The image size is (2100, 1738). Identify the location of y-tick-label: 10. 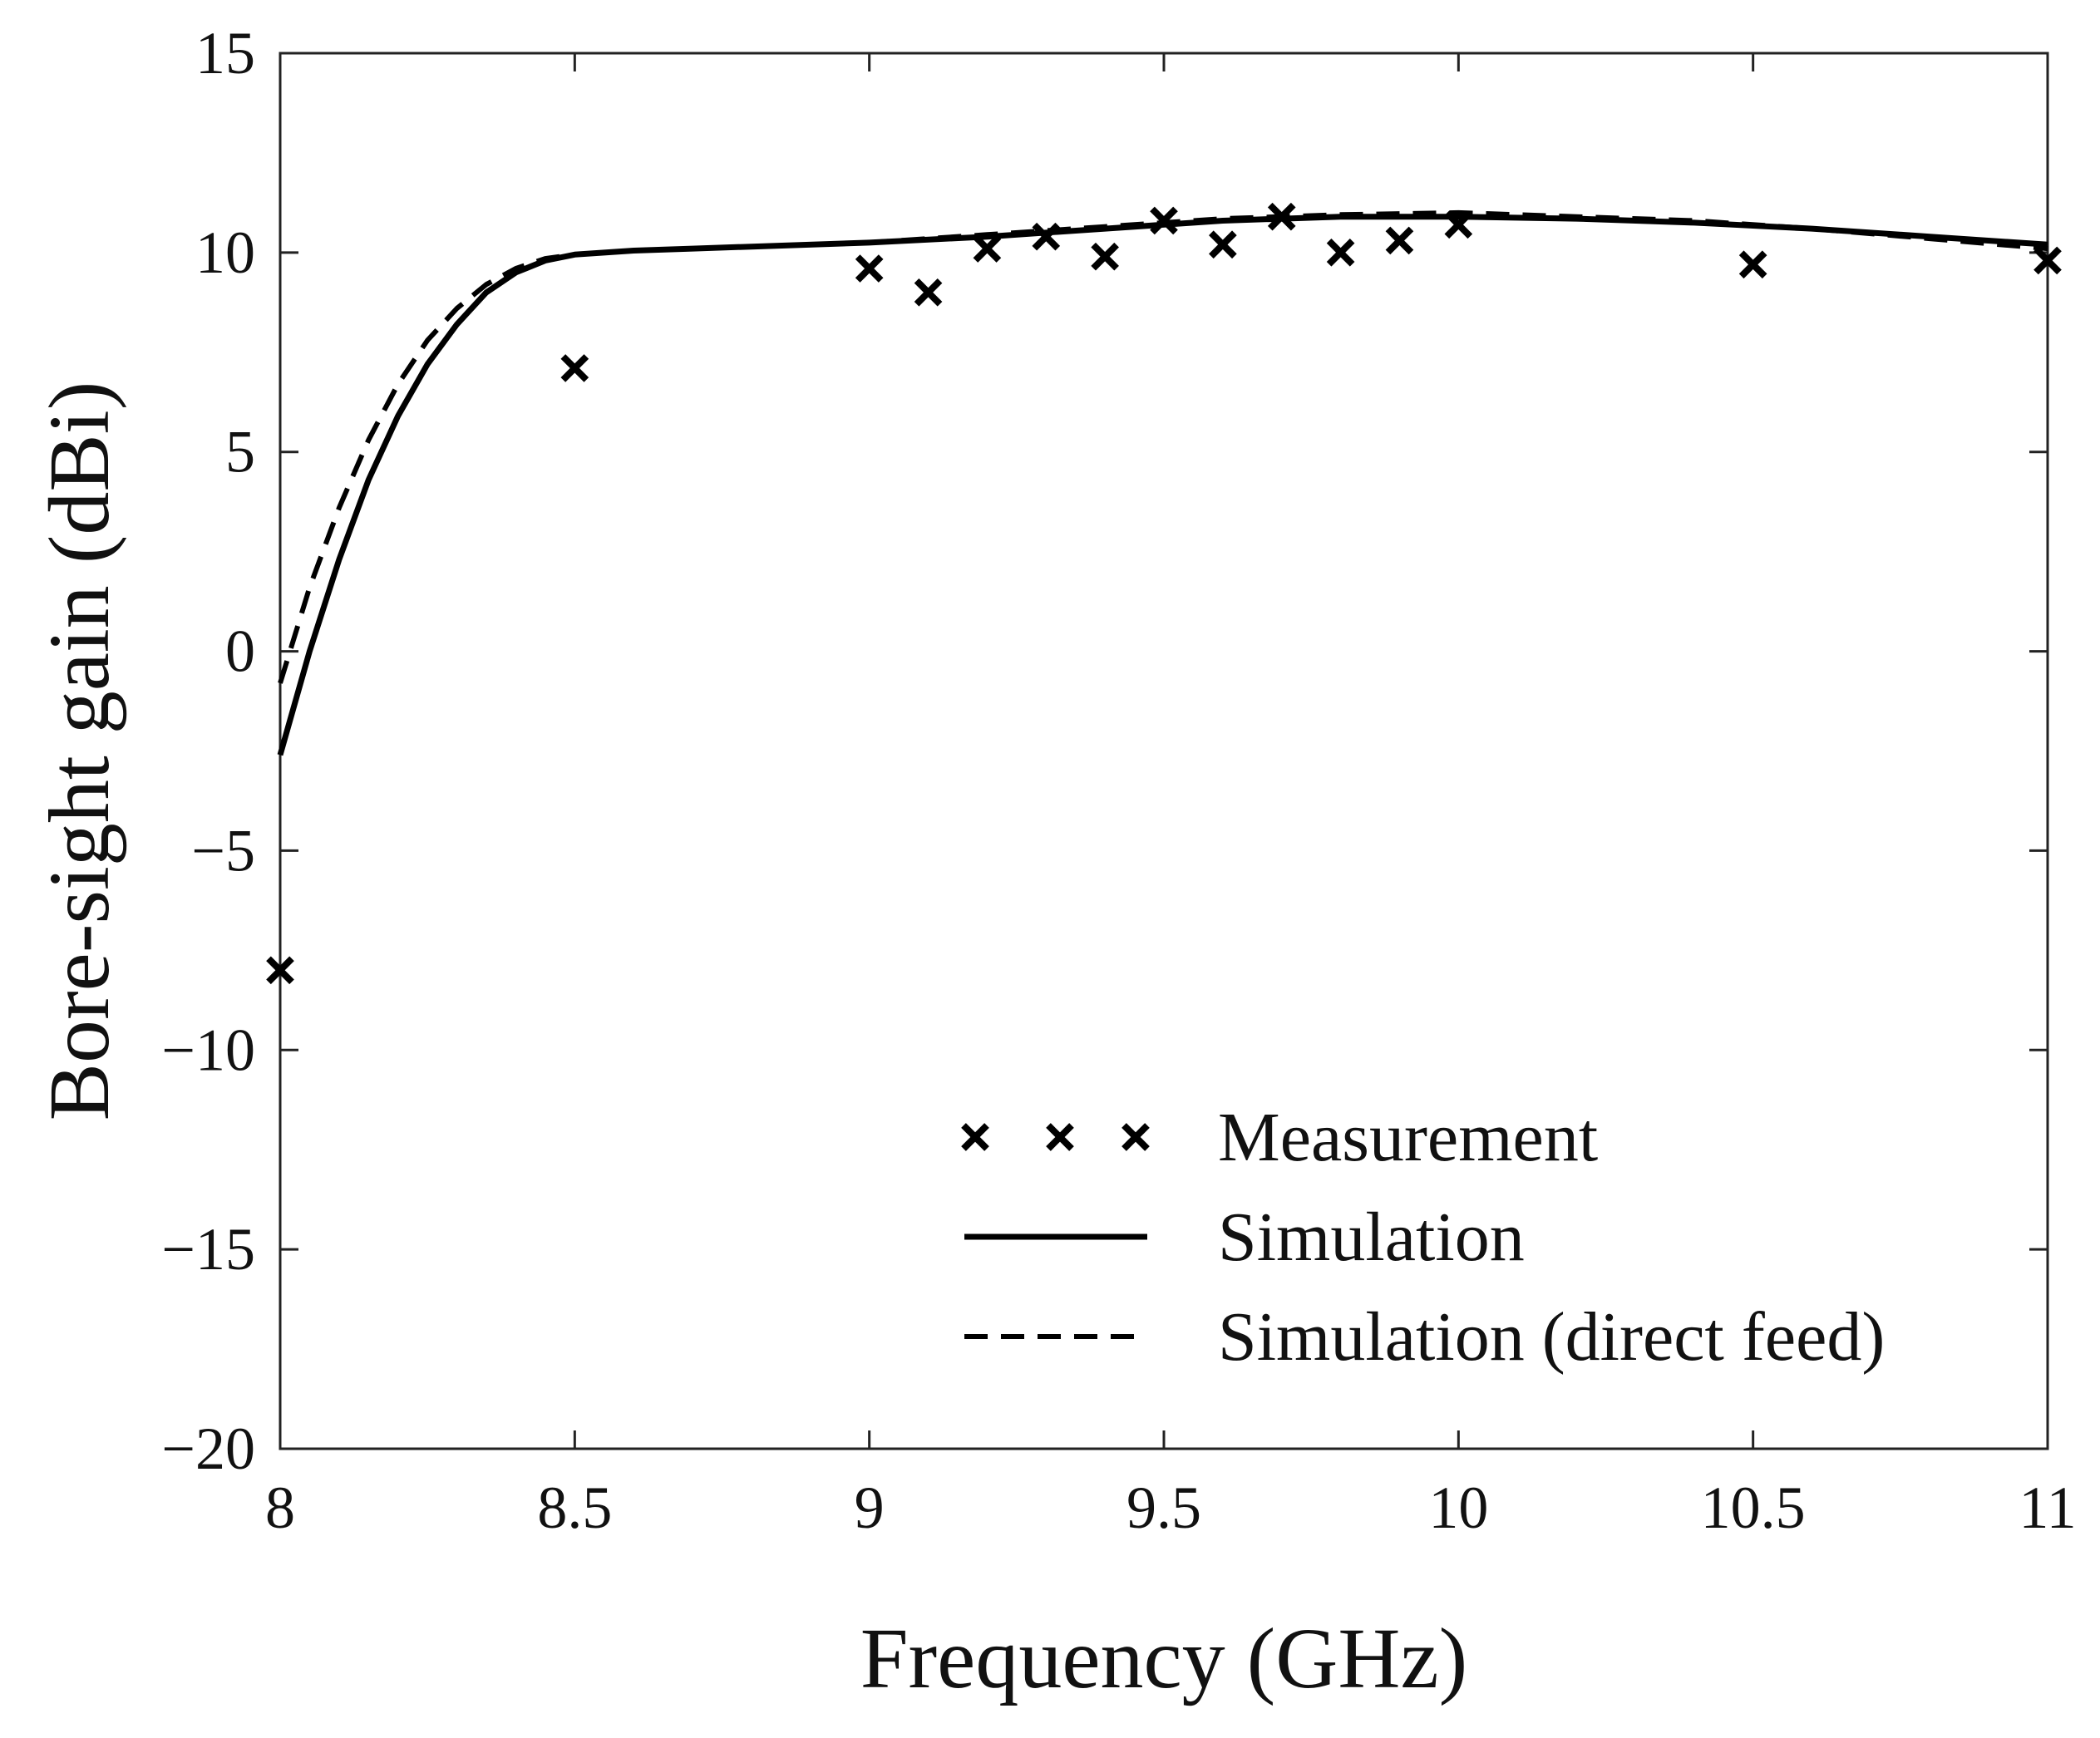
(225, 253).